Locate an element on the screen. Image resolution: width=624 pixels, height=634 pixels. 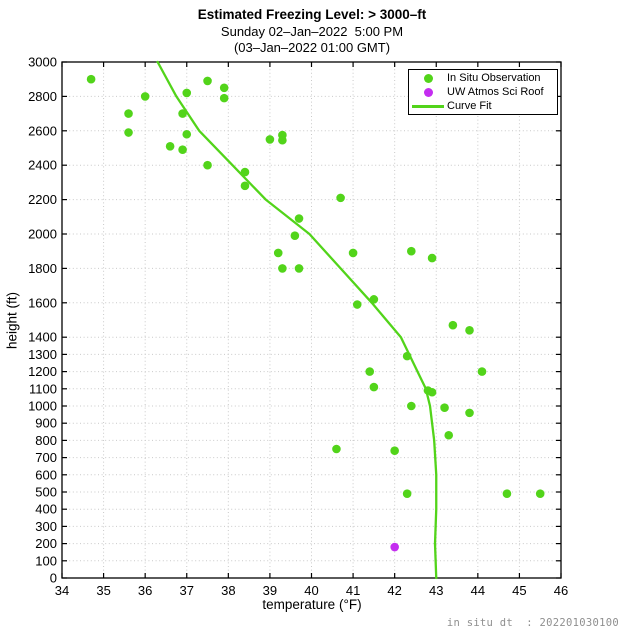
x-tick-label: 41 is located at coordinates (353, 590).